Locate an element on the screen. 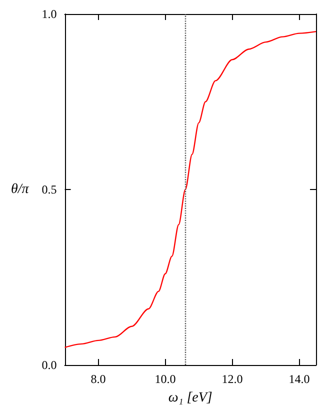 The height and width of the screenshot is (418, 326). x-tick-label: 14.0 is located at coordinates (299, 379).